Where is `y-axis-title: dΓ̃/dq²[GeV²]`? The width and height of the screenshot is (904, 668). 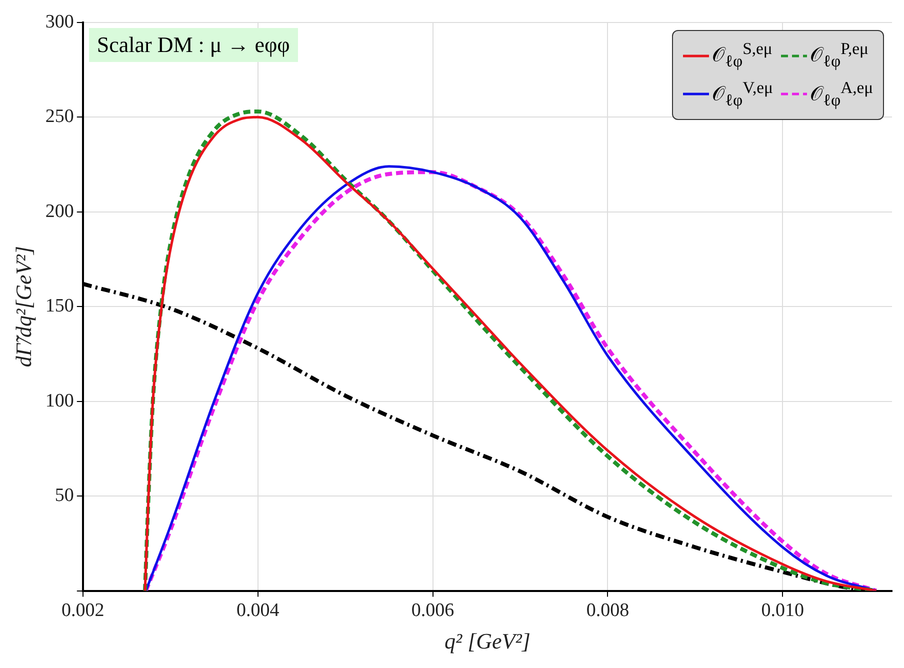
y-axis-title: dΓ̃/dq²[GeV²] is located at coordinates (23, 307).